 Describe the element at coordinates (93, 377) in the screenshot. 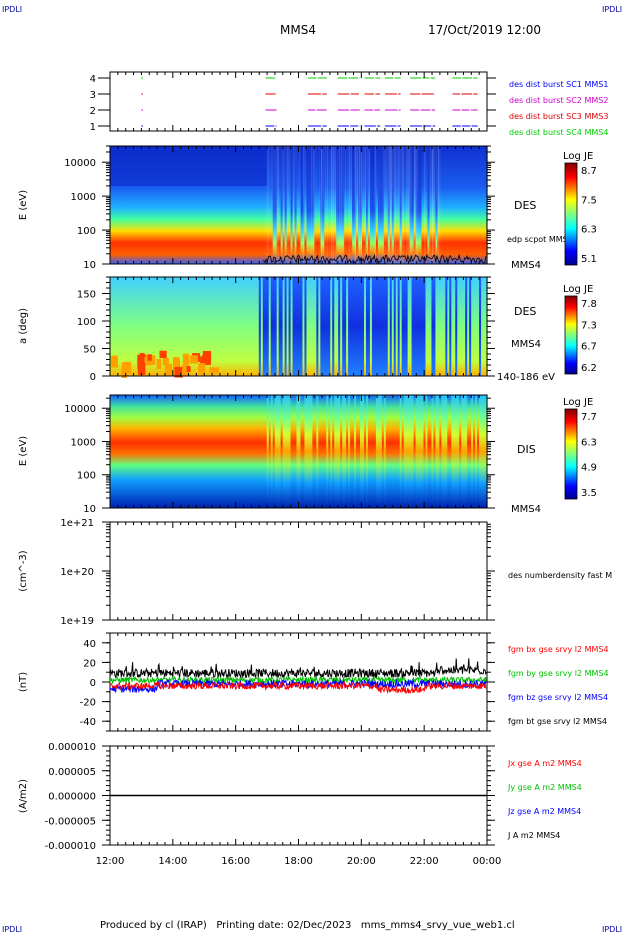

I see `des-pitch-ytick-label: 0` at that location.